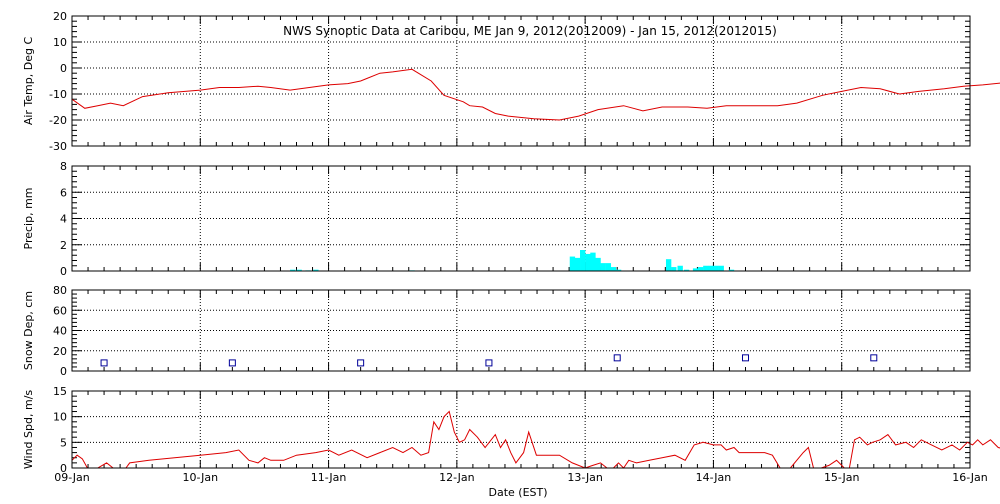 This screenshot has width=1000, height=504. What do you see at coordinates (63, 245) in the screenshot?
I see `y-tick-label: 2` at bounding box center [63, 245].